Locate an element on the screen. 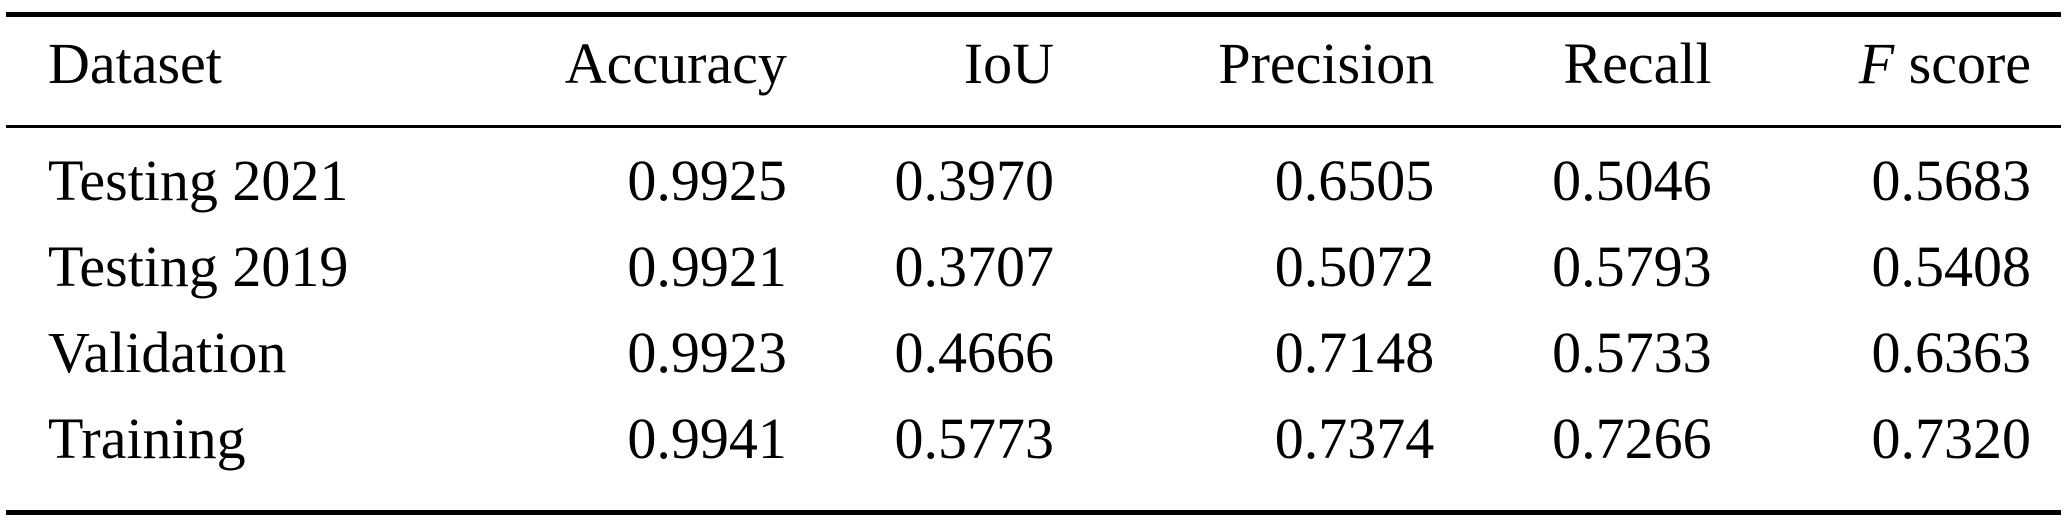  cell-recall: 0.5046 is located at coordinates (1632, 180).